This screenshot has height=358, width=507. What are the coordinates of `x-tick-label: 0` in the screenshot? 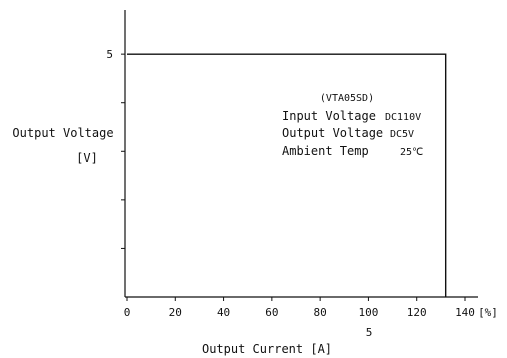 It's located at (127, 312).